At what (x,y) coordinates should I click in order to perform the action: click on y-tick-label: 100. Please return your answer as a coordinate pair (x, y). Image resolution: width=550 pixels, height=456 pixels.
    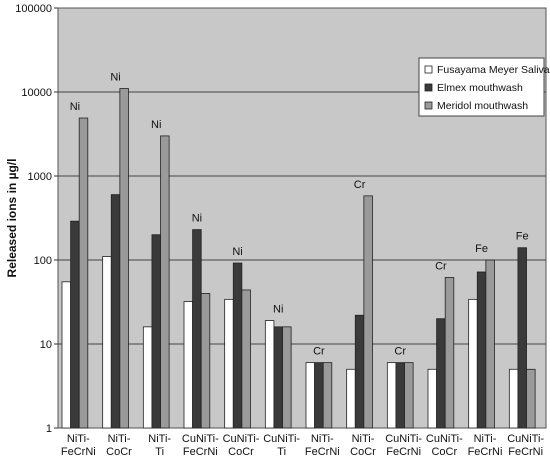
    Looking at the image, I should click on (43, 261).